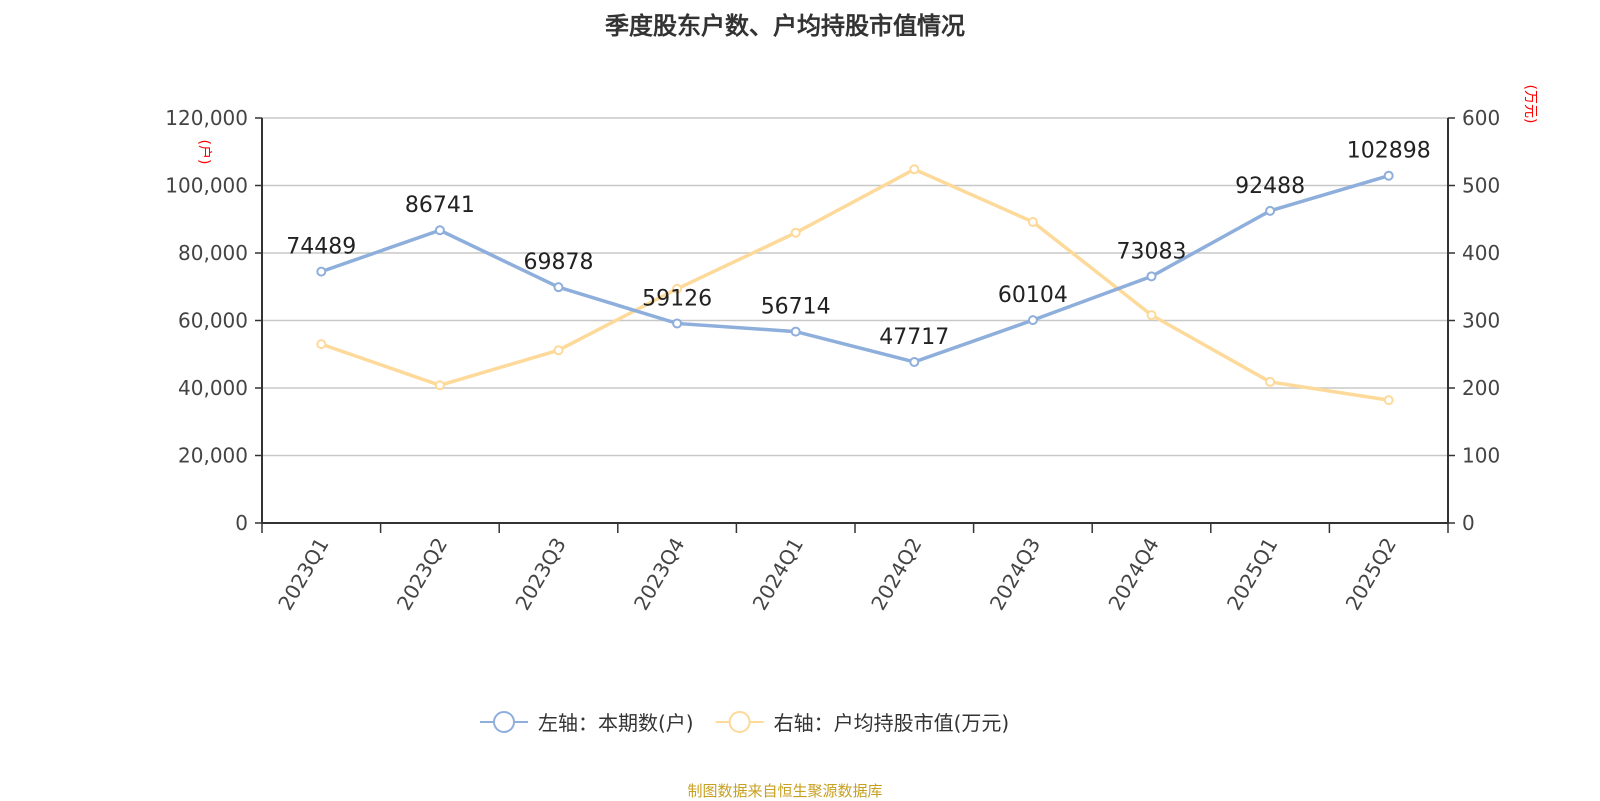  Describe the element at coordinates (213, 253) in the screenshot. I see `left-tick-label: 80,000` at that location.